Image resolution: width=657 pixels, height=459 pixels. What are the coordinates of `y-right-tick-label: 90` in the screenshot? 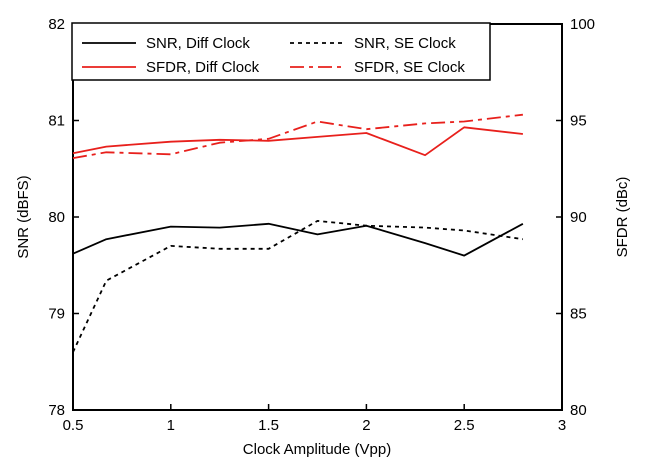 It's located at (578, 217).